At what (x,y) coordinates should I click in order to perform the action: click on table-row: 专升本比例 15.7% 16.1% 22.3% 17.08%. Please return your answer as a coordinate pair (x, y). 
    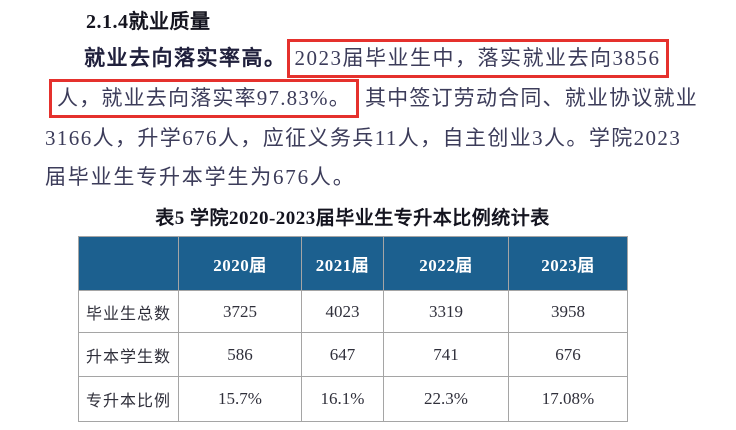
    Looking at the image, I should click on (353, 399).